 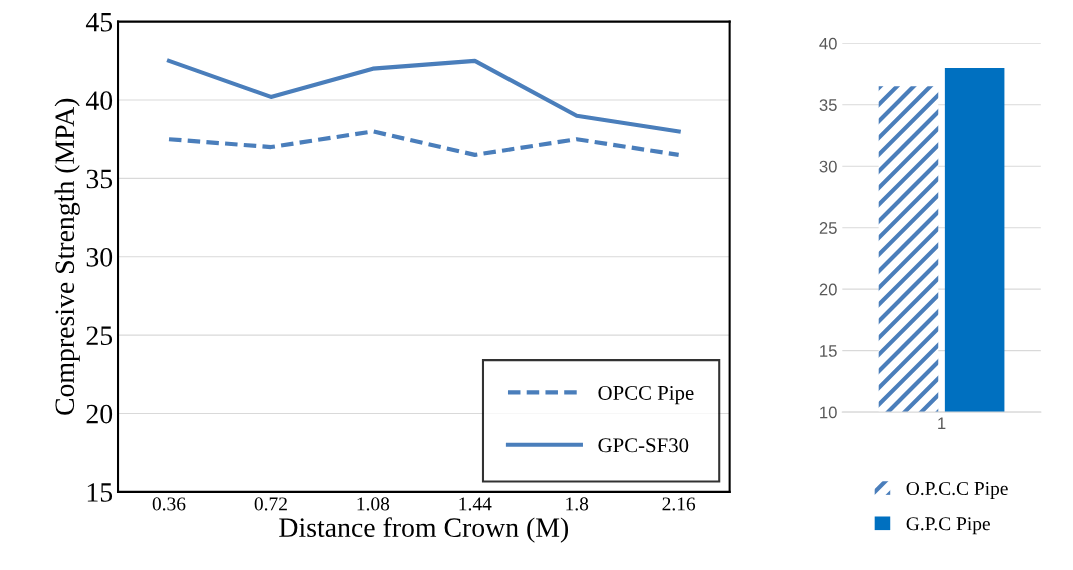 I want to click on y-axis-title: Compresive Strength (MPA), so click(x=67, y=256).